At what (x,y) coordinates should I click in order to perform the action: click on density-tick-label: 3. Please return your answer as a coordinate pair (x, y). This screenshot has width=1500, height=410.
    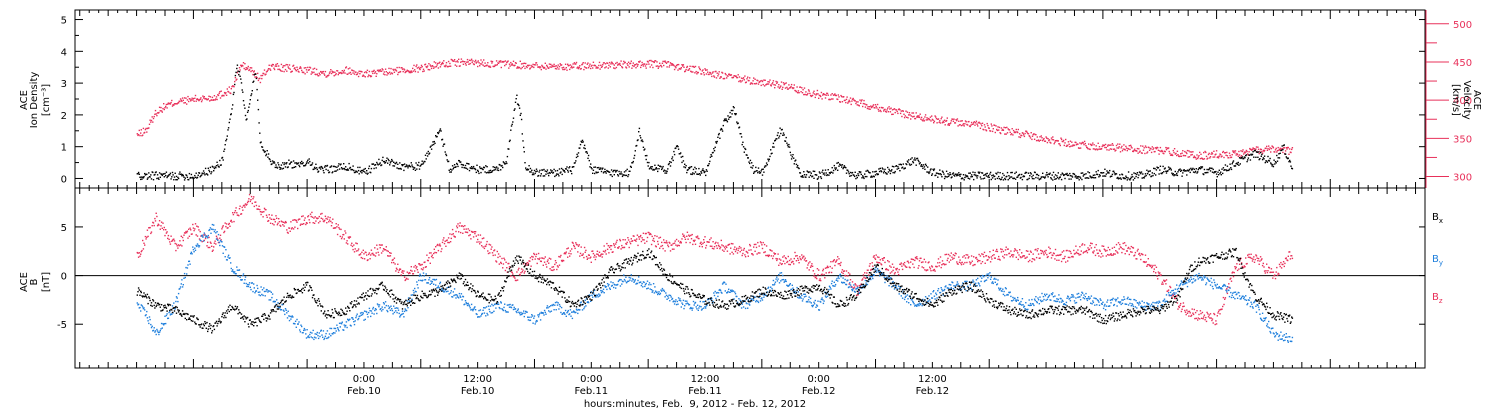
    Looking at the image, I should click on (64, 84).